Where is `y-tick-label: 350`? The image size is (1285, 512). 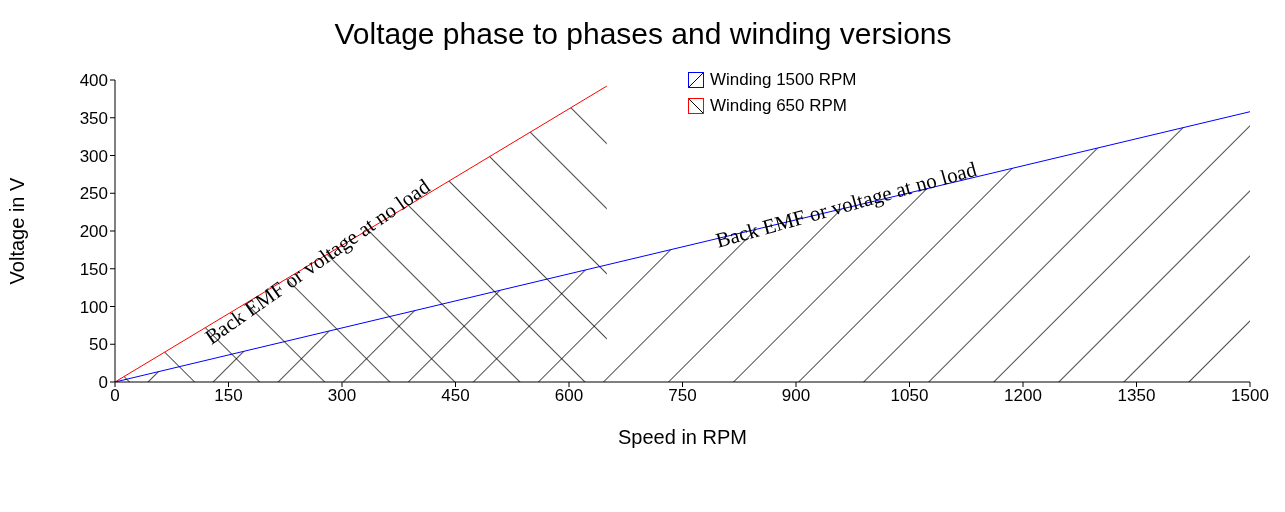 y-tick-label: 350 is located at coordinates (93, 118).